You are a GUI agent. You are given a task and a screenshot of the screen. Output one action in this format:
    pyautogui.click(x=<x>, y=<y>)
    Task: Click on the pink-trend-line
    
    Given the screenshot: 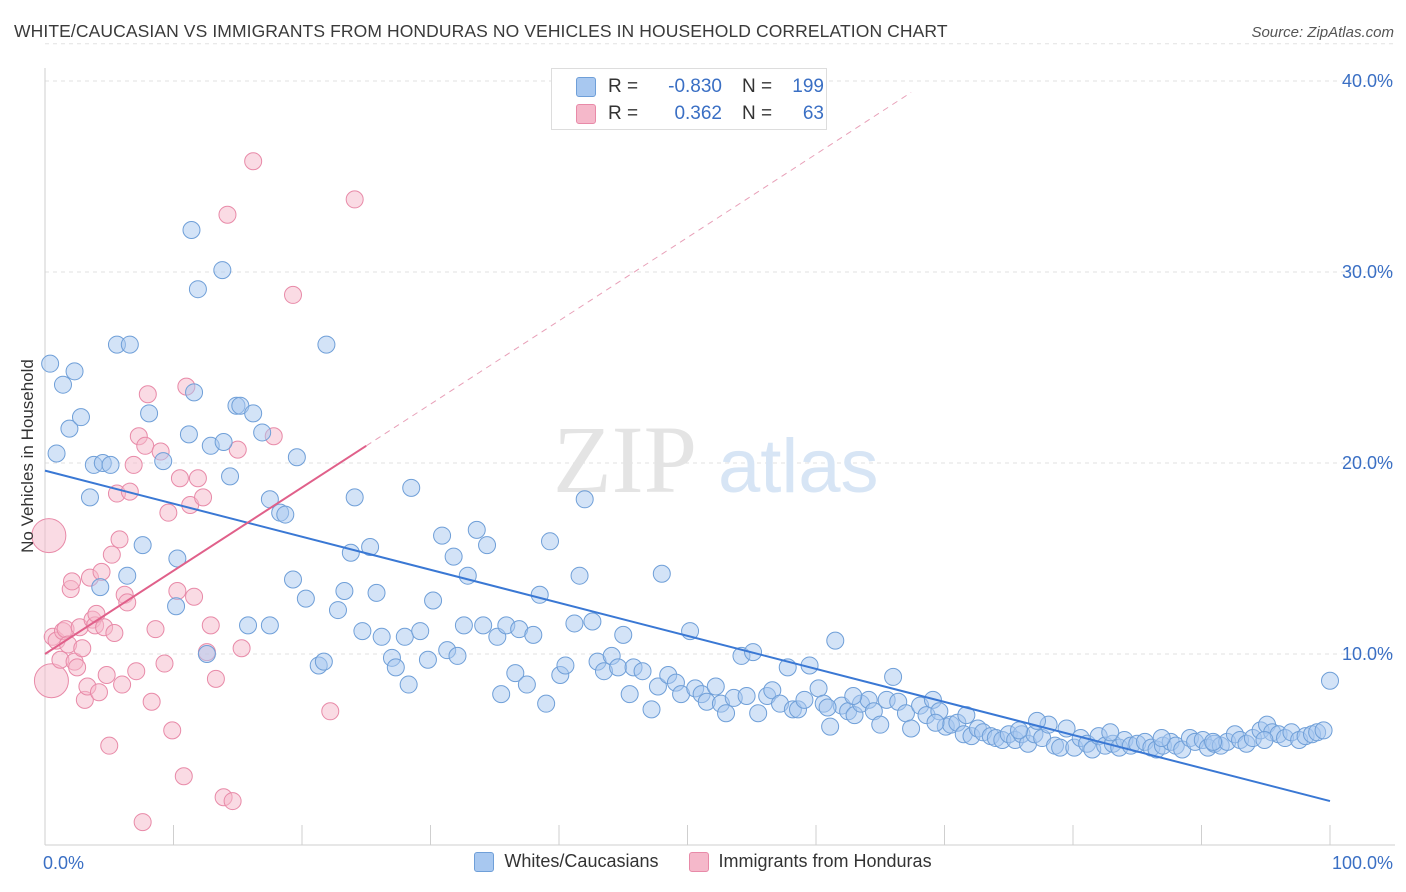 What is the action you would take?
    pyautogui.click(x=205, y=549)
    